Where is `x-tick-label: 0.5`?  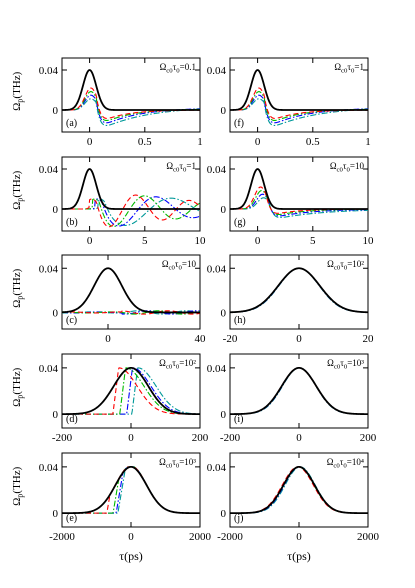
x-tick-label: 0.5 is located at coordinates (145, 142).